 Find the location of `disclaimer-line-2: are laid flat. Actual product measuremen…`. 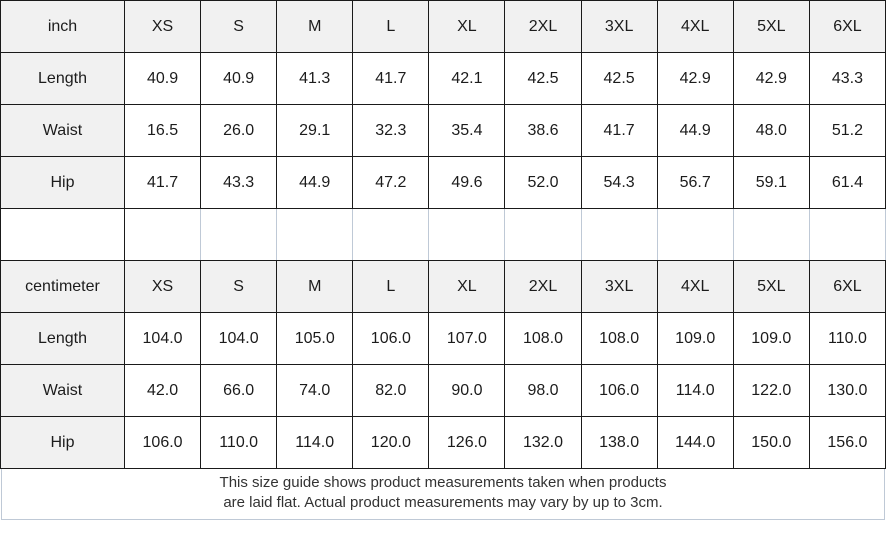

disclaimer-line-2: are laid flat. Actual product measuremen… is located at coordinates (443, 502).